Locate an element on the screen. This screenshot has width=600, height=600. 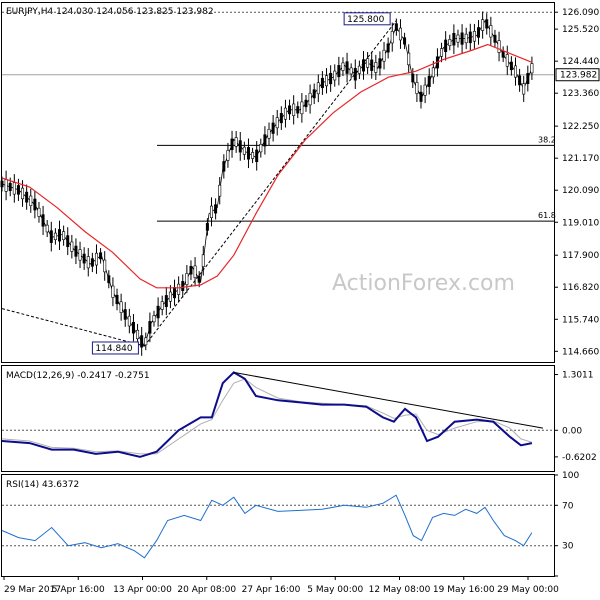
y-tick-label: 100 is located at coordinates (570, 476).